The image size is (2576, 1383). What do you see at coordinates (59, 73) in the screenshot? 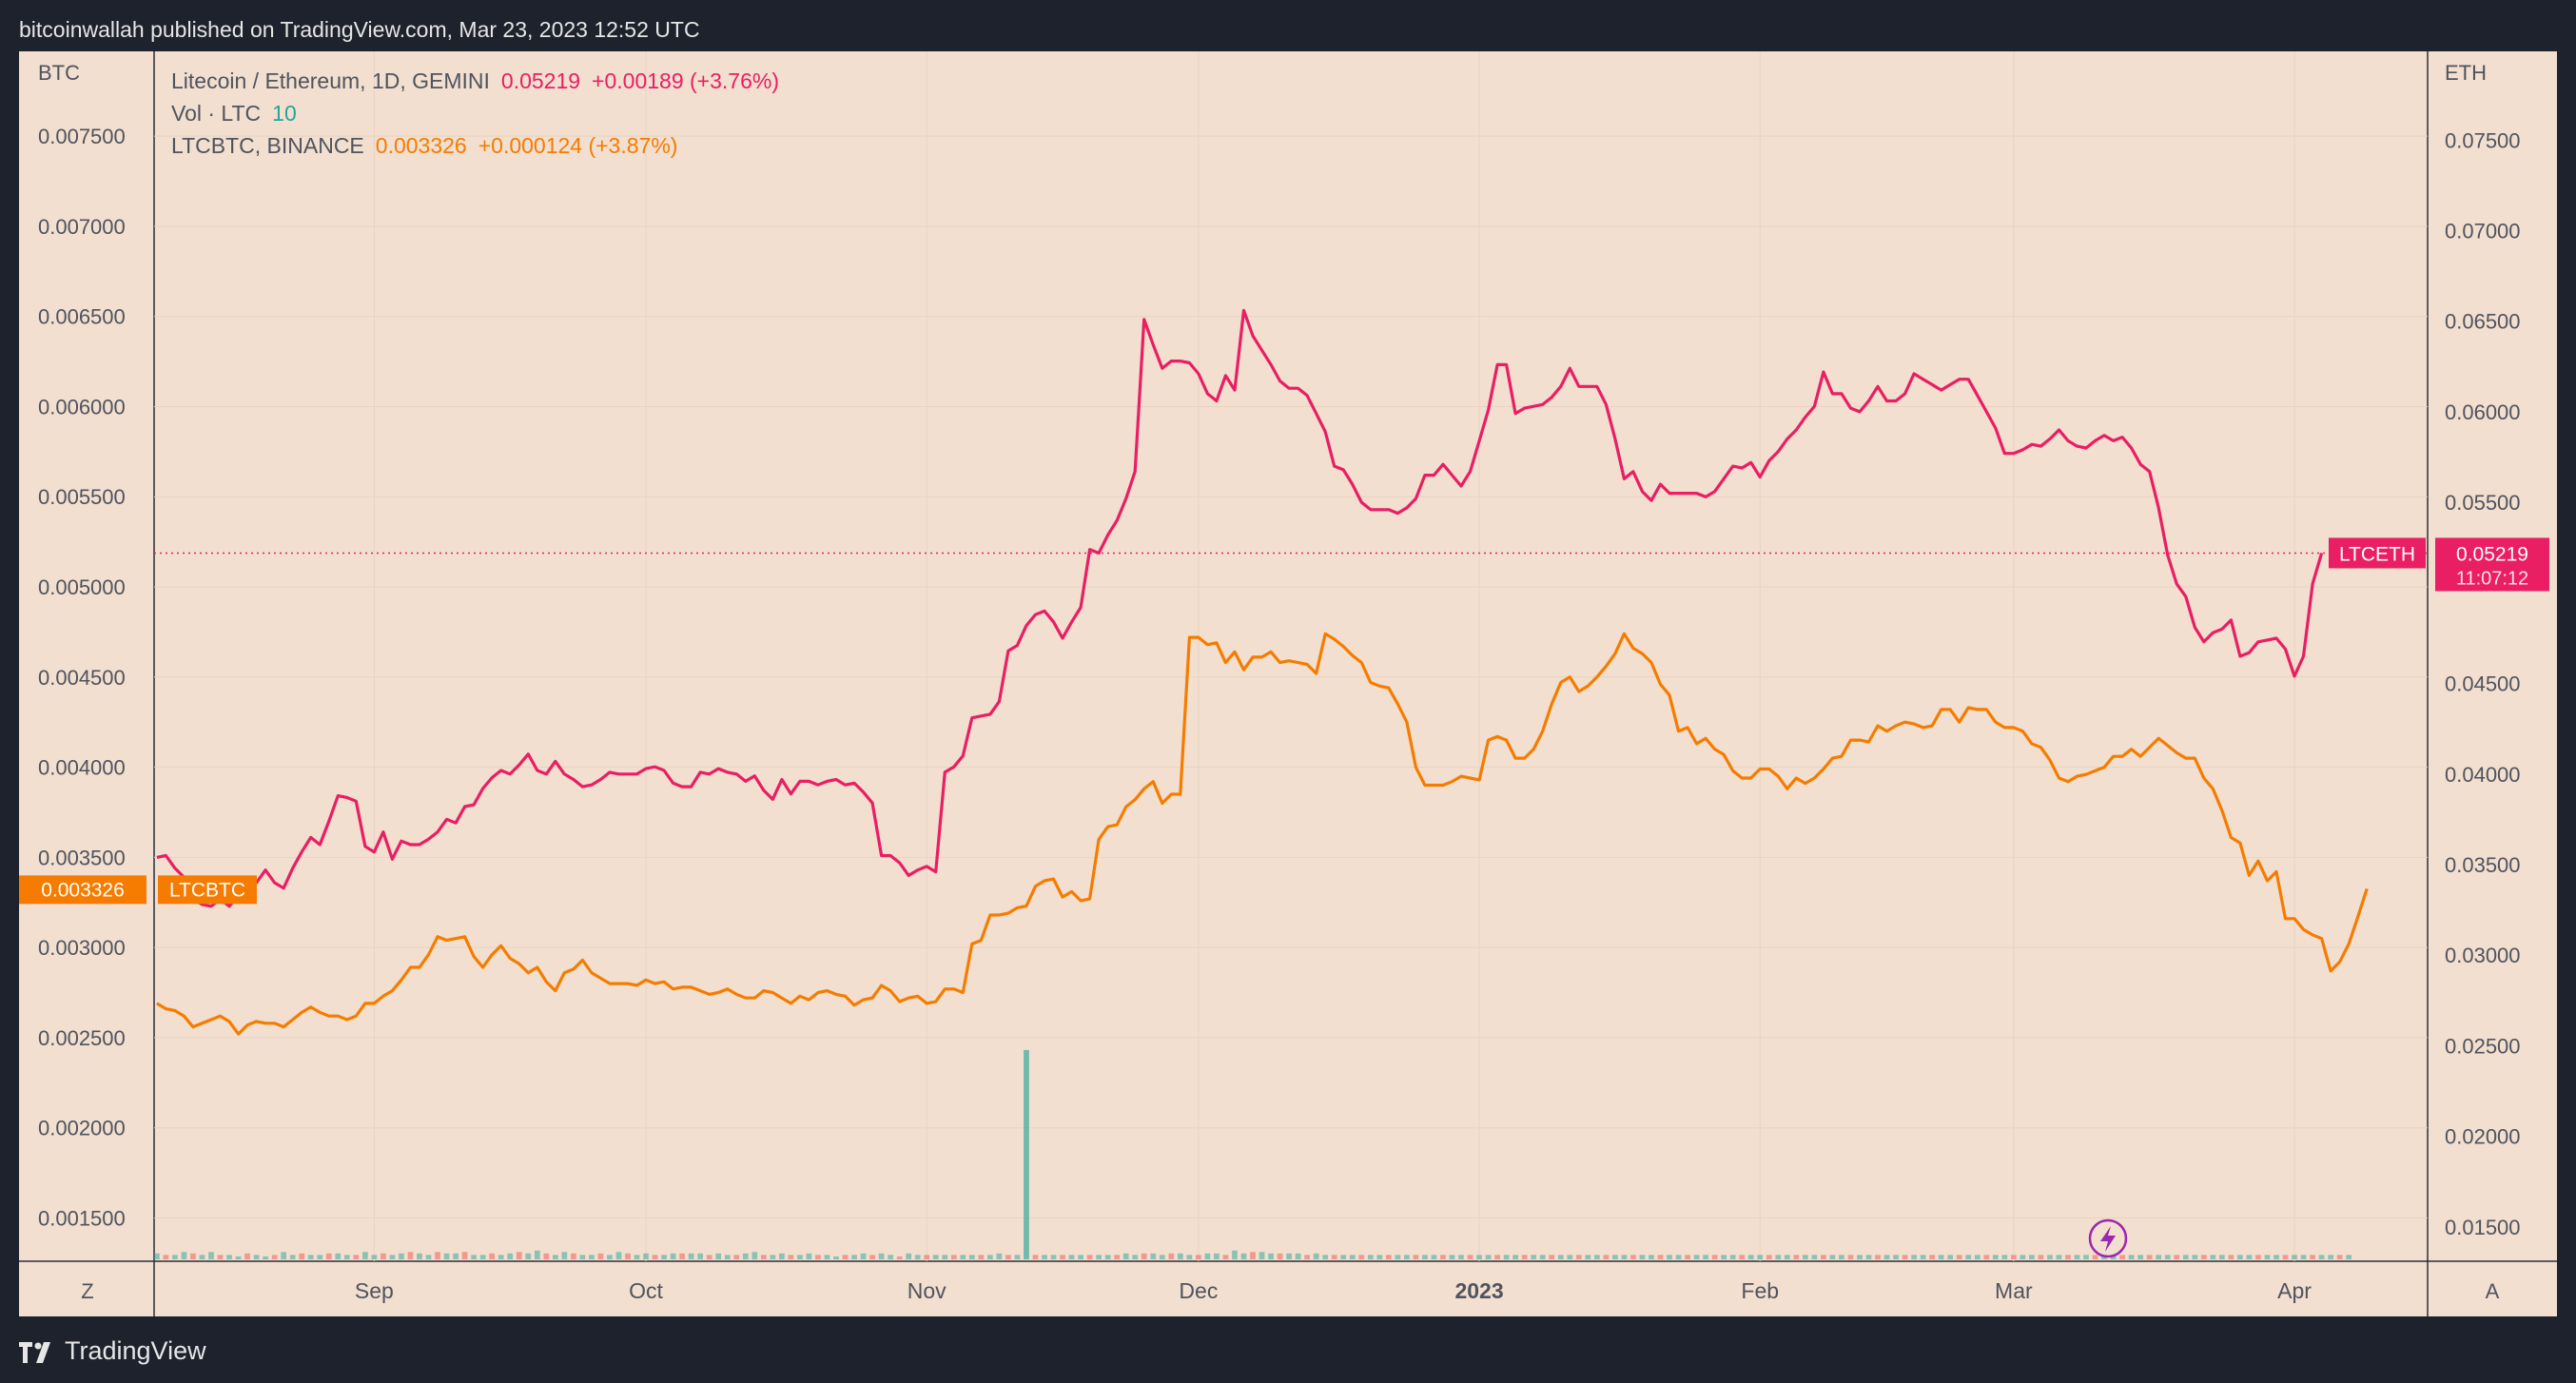
I see `left-axis-title: BTC` at bounding box center [59, 73].